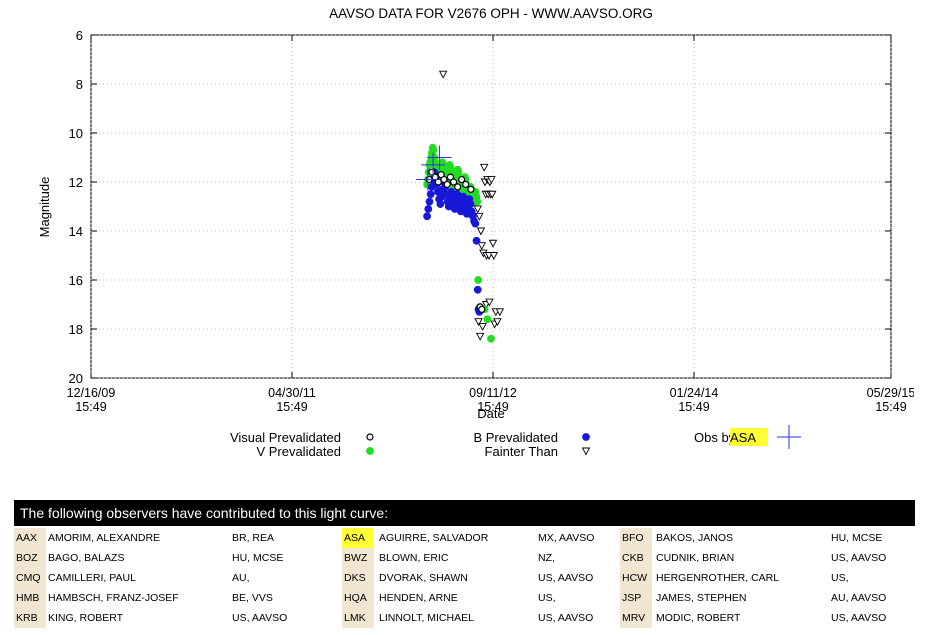 The width and height of the screenshot is (945, 635). Describe the element at coordinates (636, 538) in the screenshot. I see `observer-code: BFO` at that location.